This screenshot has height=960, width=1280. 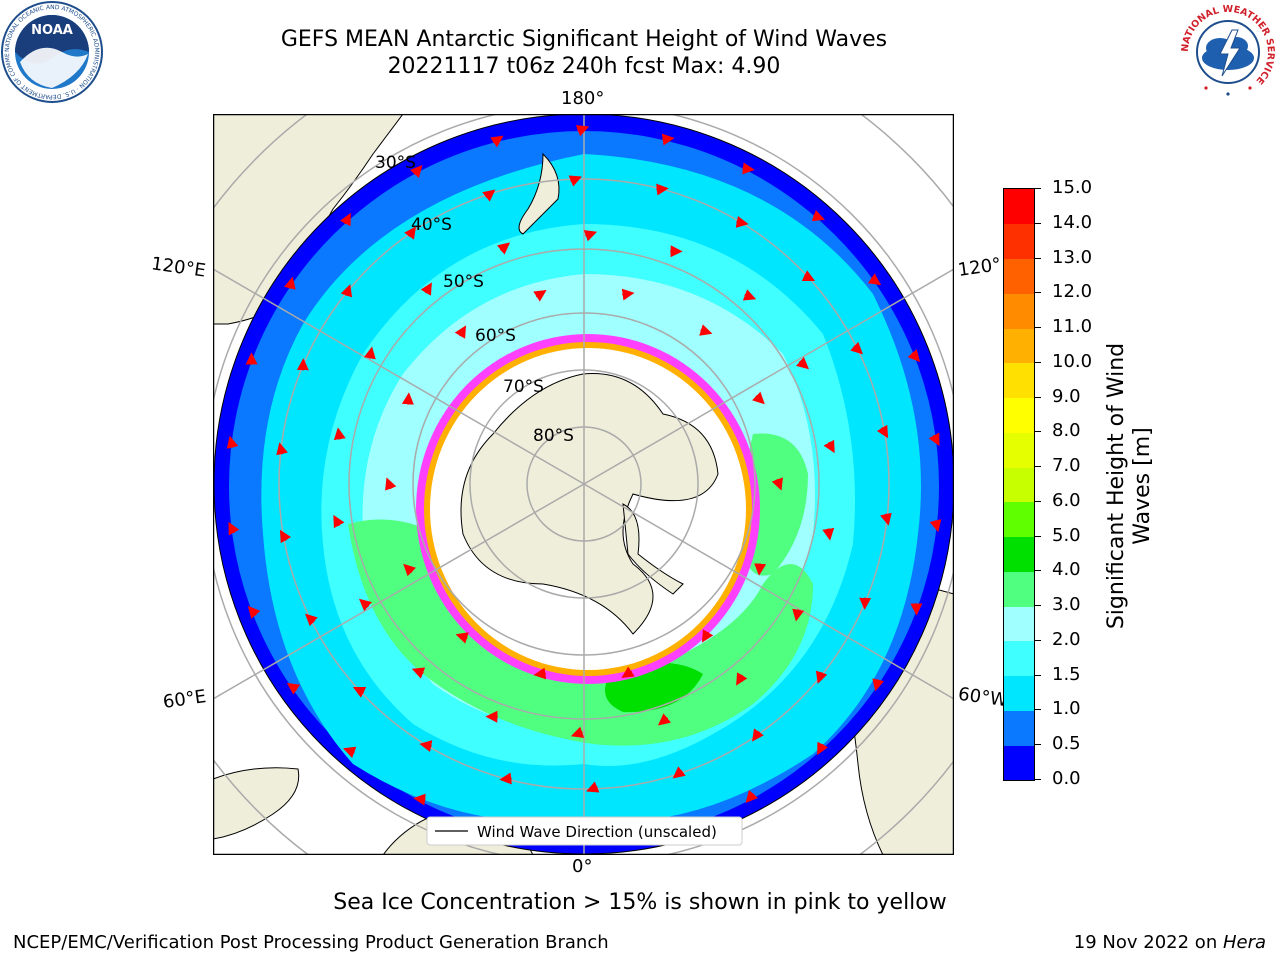 What do you see at coordinates (584, 66) in the screenshot?
I see `map-subtitle: 20221117 t06z 240h fcst Max: 4.90` at bounding box center [584, 66].